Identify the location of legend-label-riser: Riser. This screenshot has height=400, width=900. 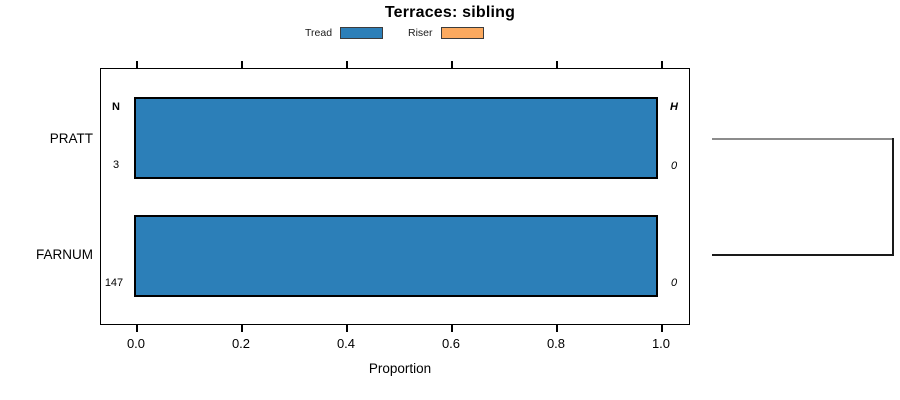
(420, 33).